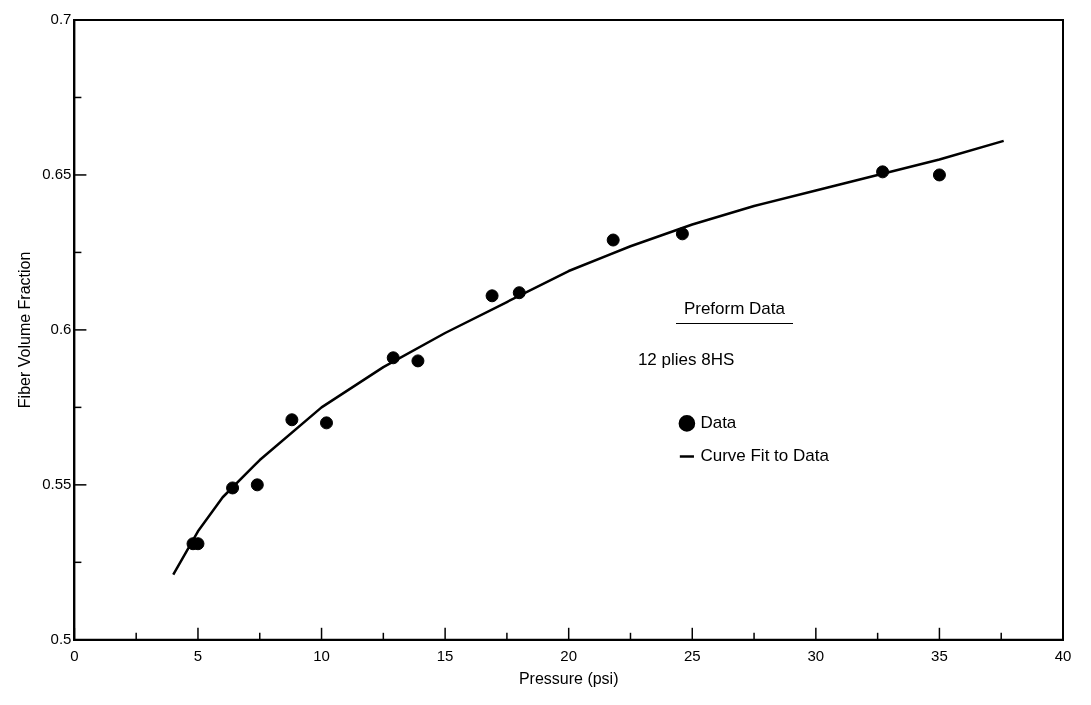 The width and height of the screenshot is (1091, 705). Describe the element at coordinates (198, 656) in the screenshot. I see `x-tick-label: 5` at that location.